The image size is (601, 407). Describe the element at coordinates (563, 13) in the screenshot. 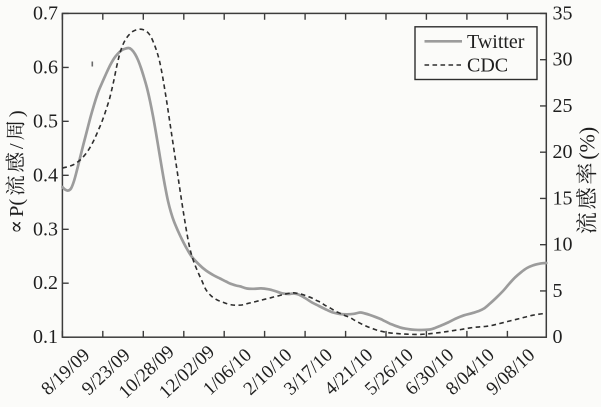

I see `svg-text: 35` at that location.